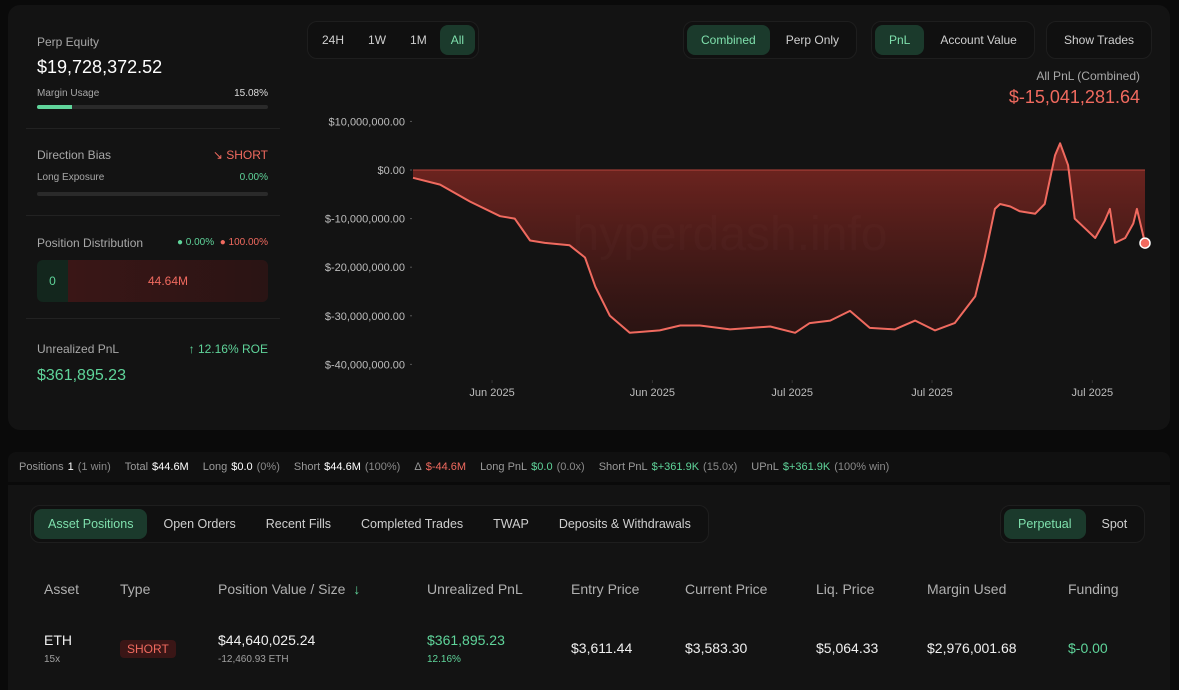  Describe the element at coordinates (365, 220) in the screenshot. I see `y-tick-label: $-10,000,000.00` at that location.